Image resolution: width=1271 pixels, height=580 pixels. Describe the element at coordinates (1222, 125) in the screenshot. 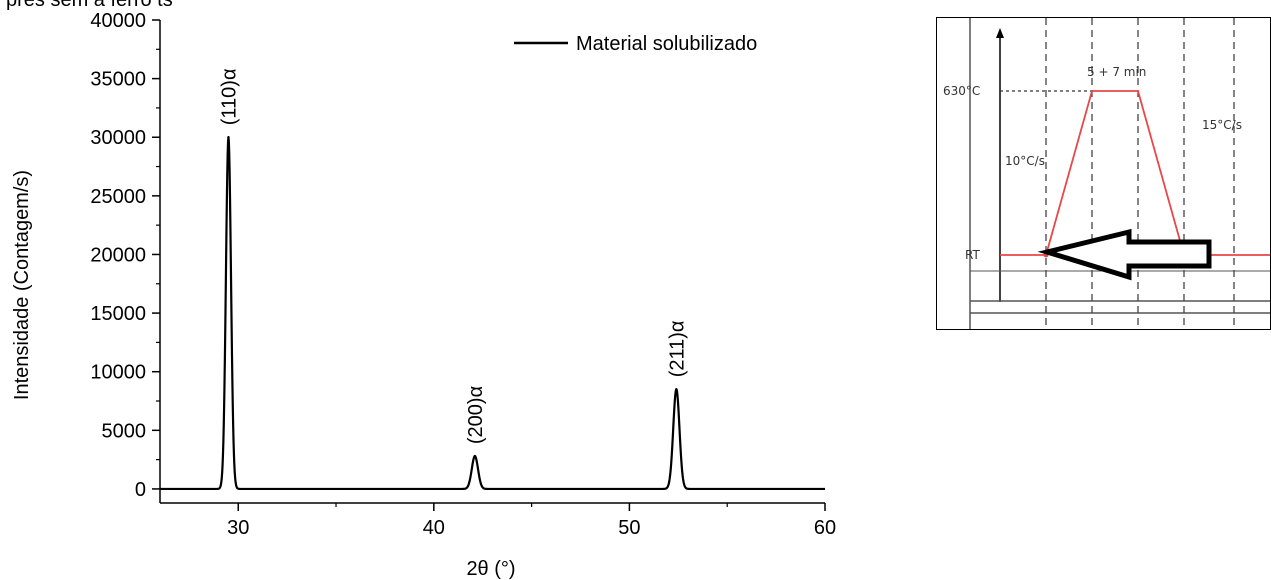

I see `cooling-rate-label: 15°C/s` at that location.